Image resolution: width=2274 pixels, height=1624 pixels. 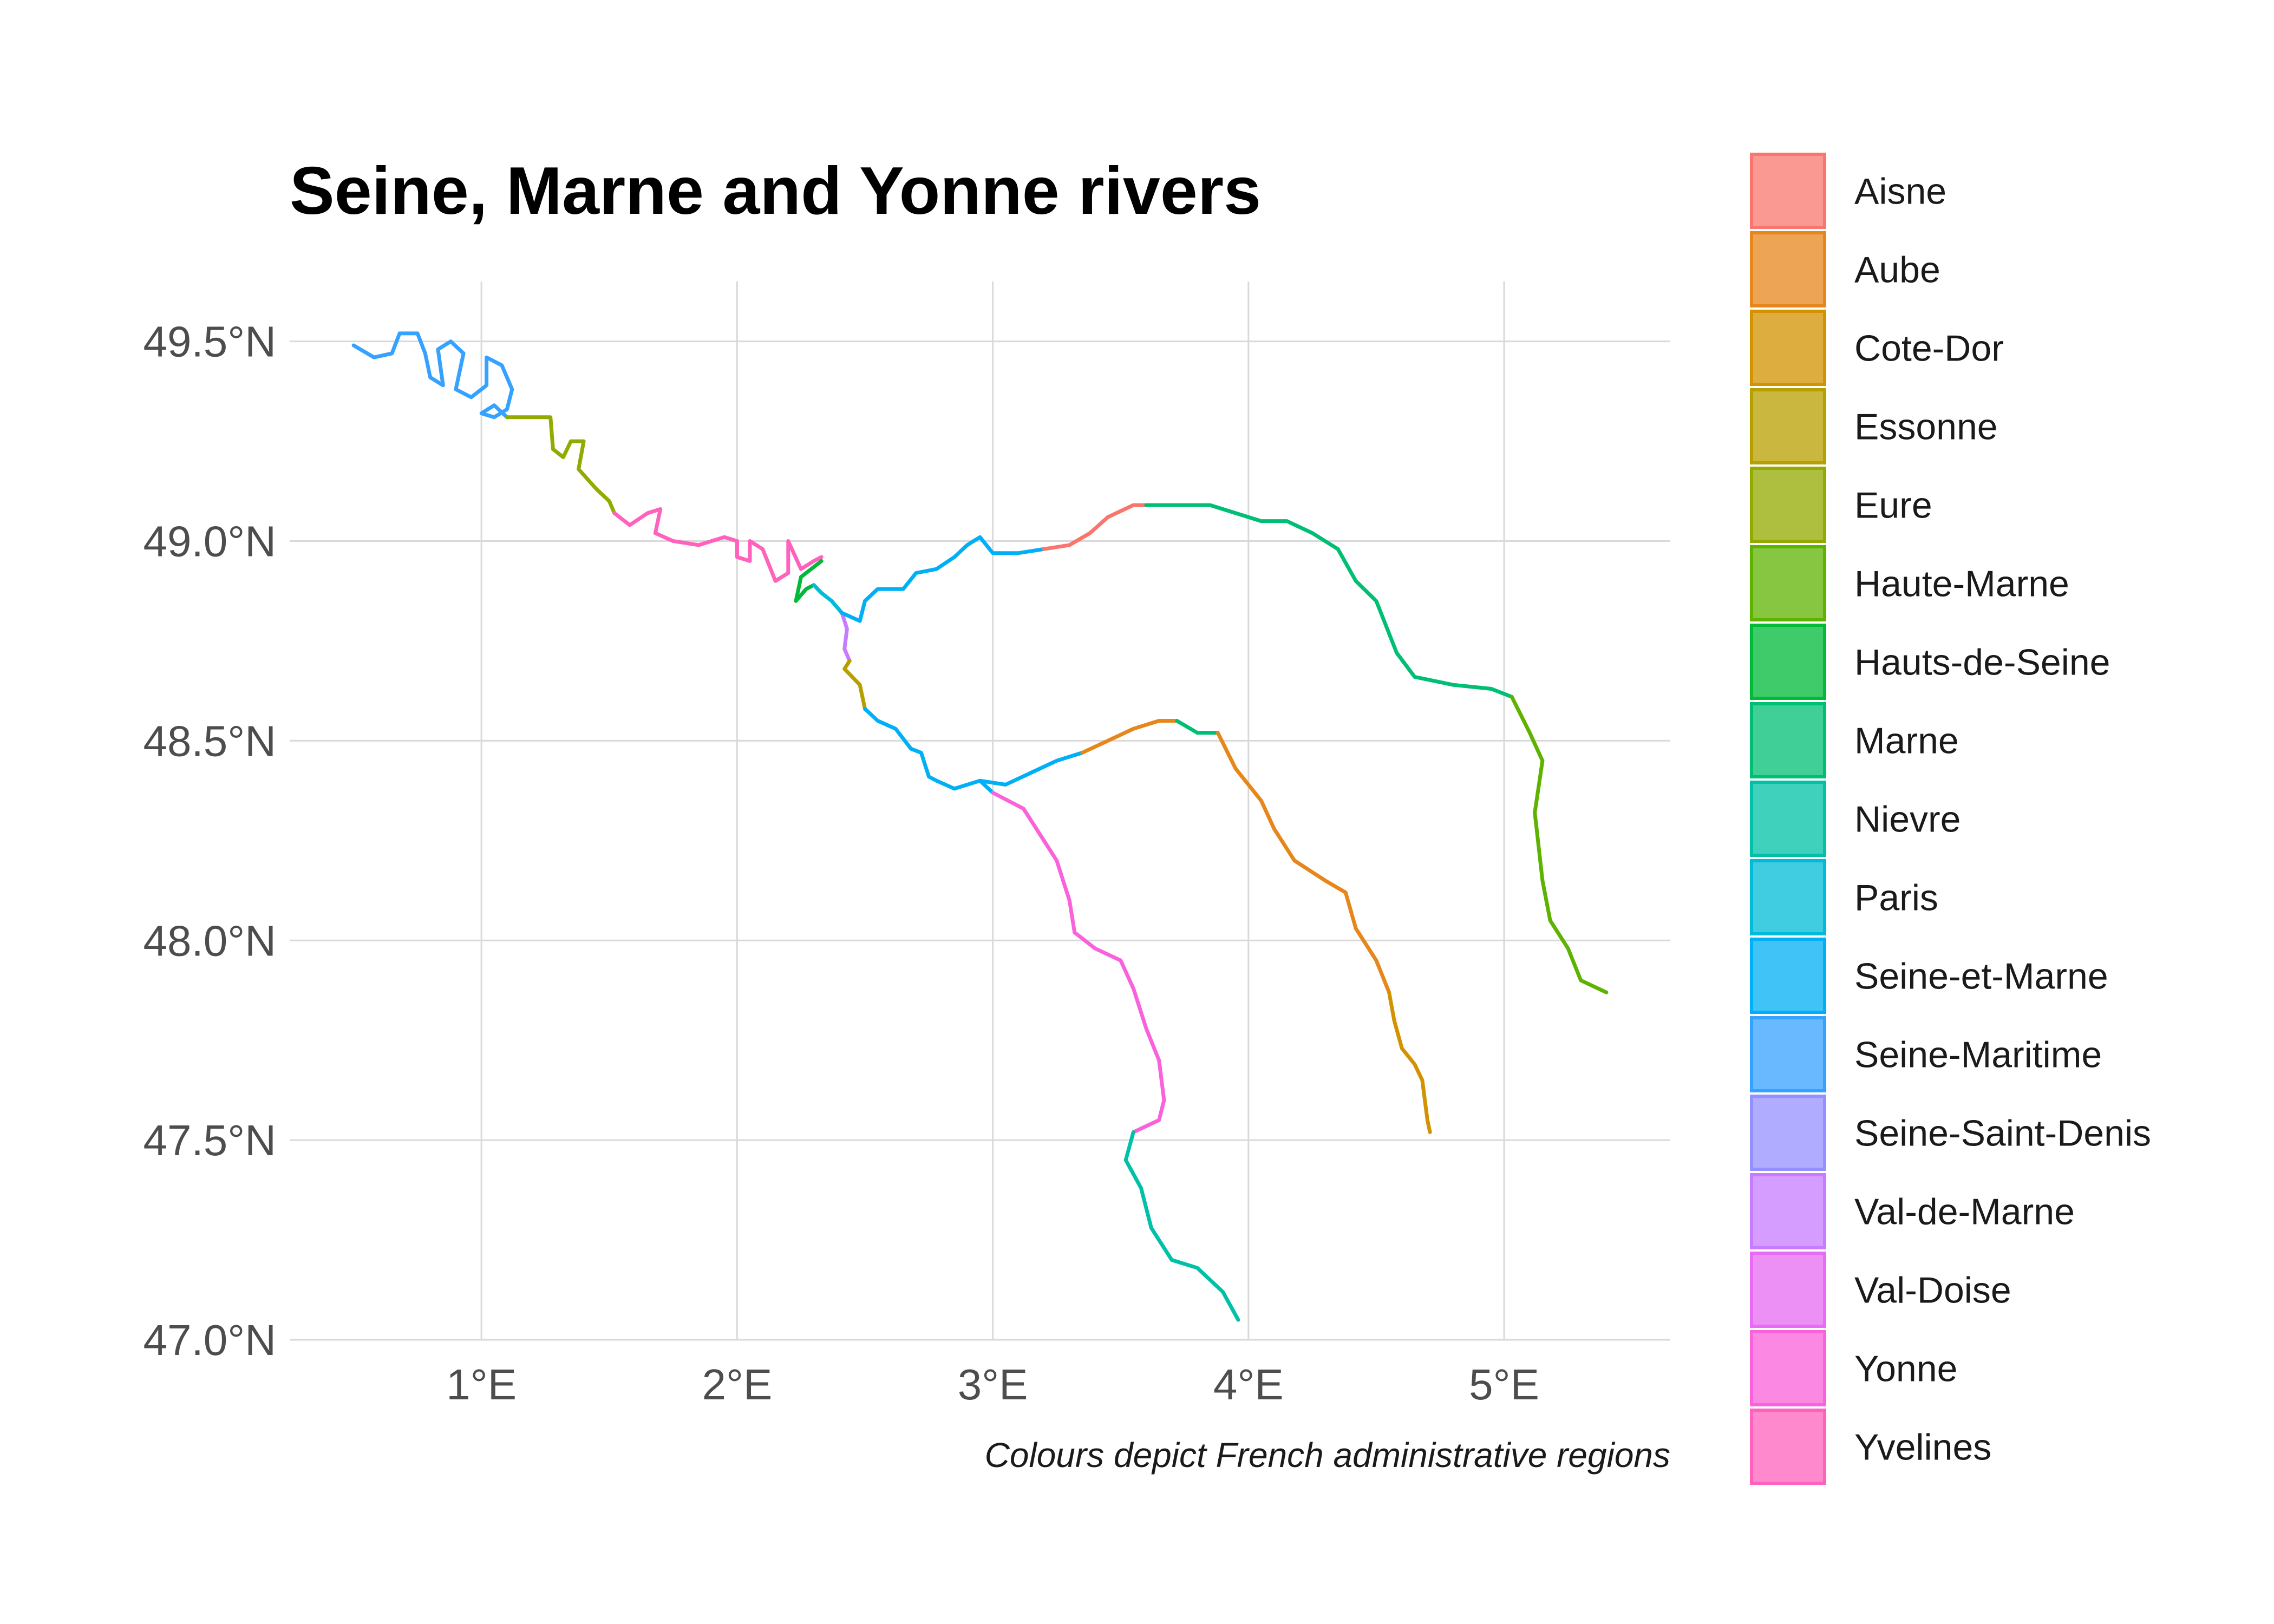 I want to click on legend-label-yonne: Yonne, so click(x=1906, y=1369).